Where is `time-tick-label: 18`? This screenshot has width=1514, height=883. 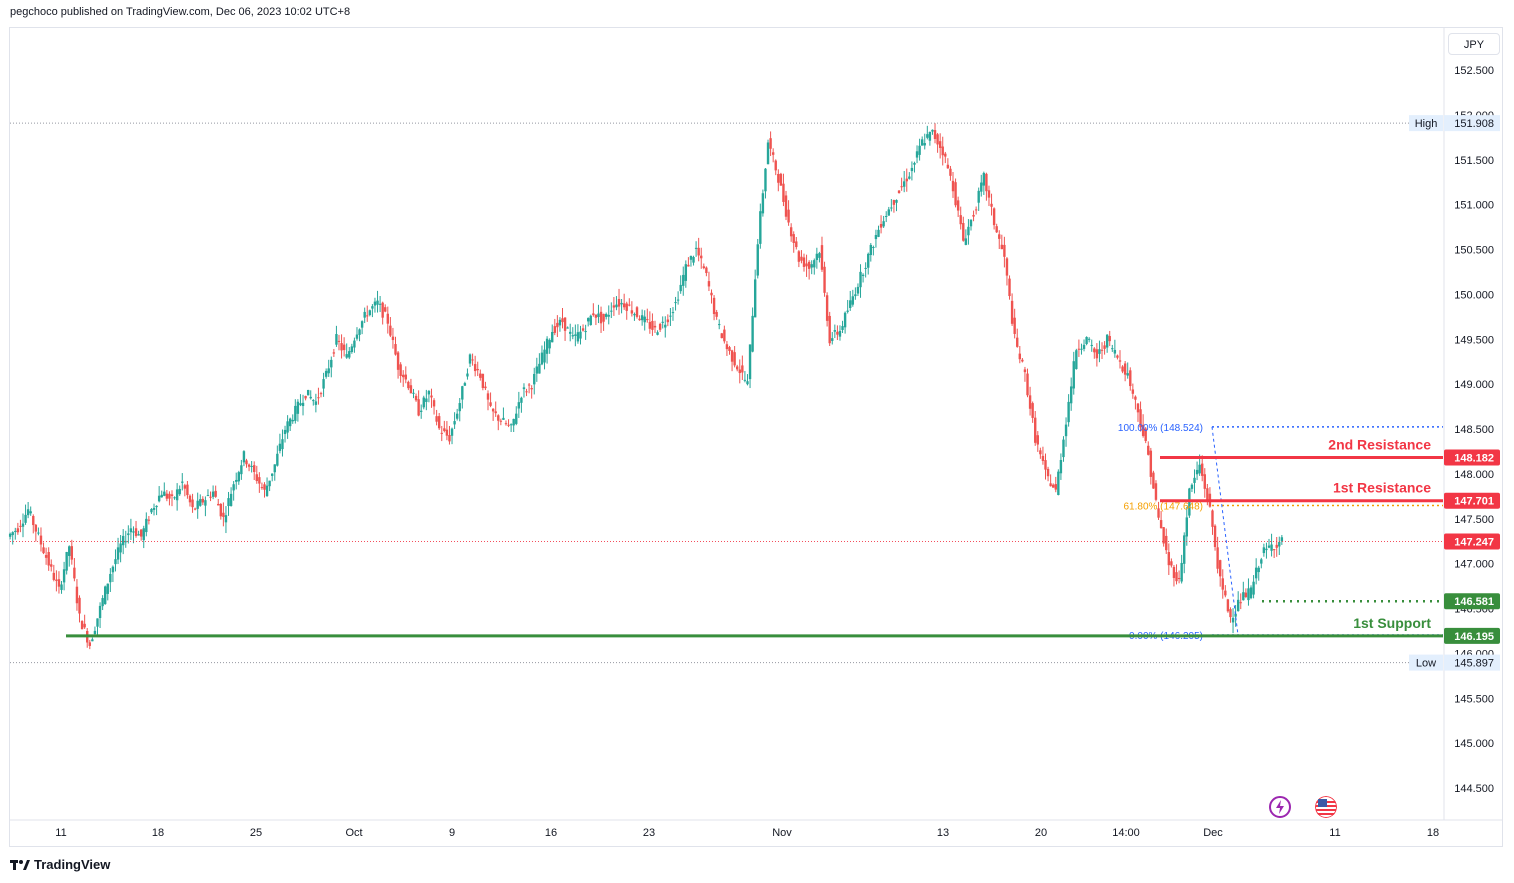 time-tick-label: 18 is located at coordinates (1433, 833).